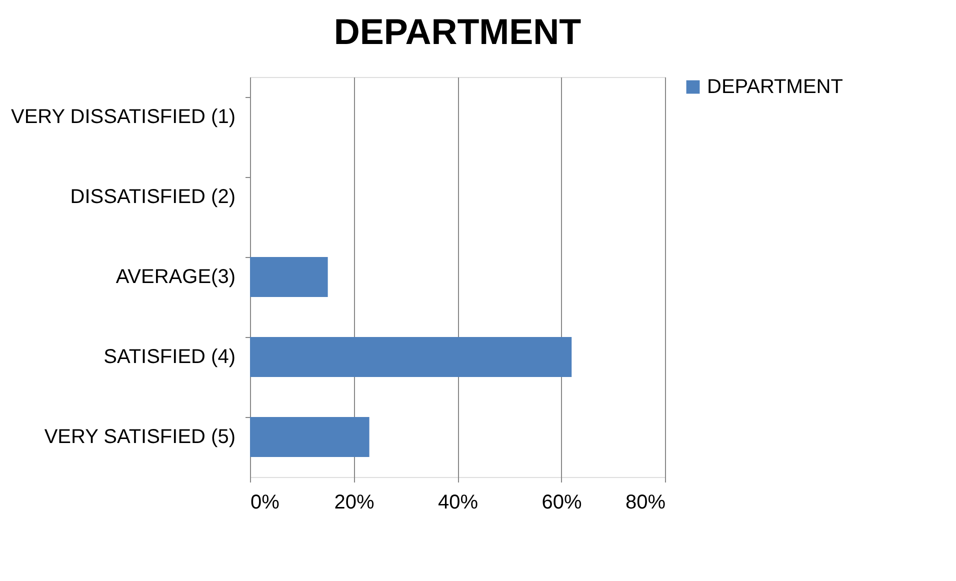  Describe the element at coordinates (458, 503) in the screenshot. I see `x-tick-label: 40%` at that location.